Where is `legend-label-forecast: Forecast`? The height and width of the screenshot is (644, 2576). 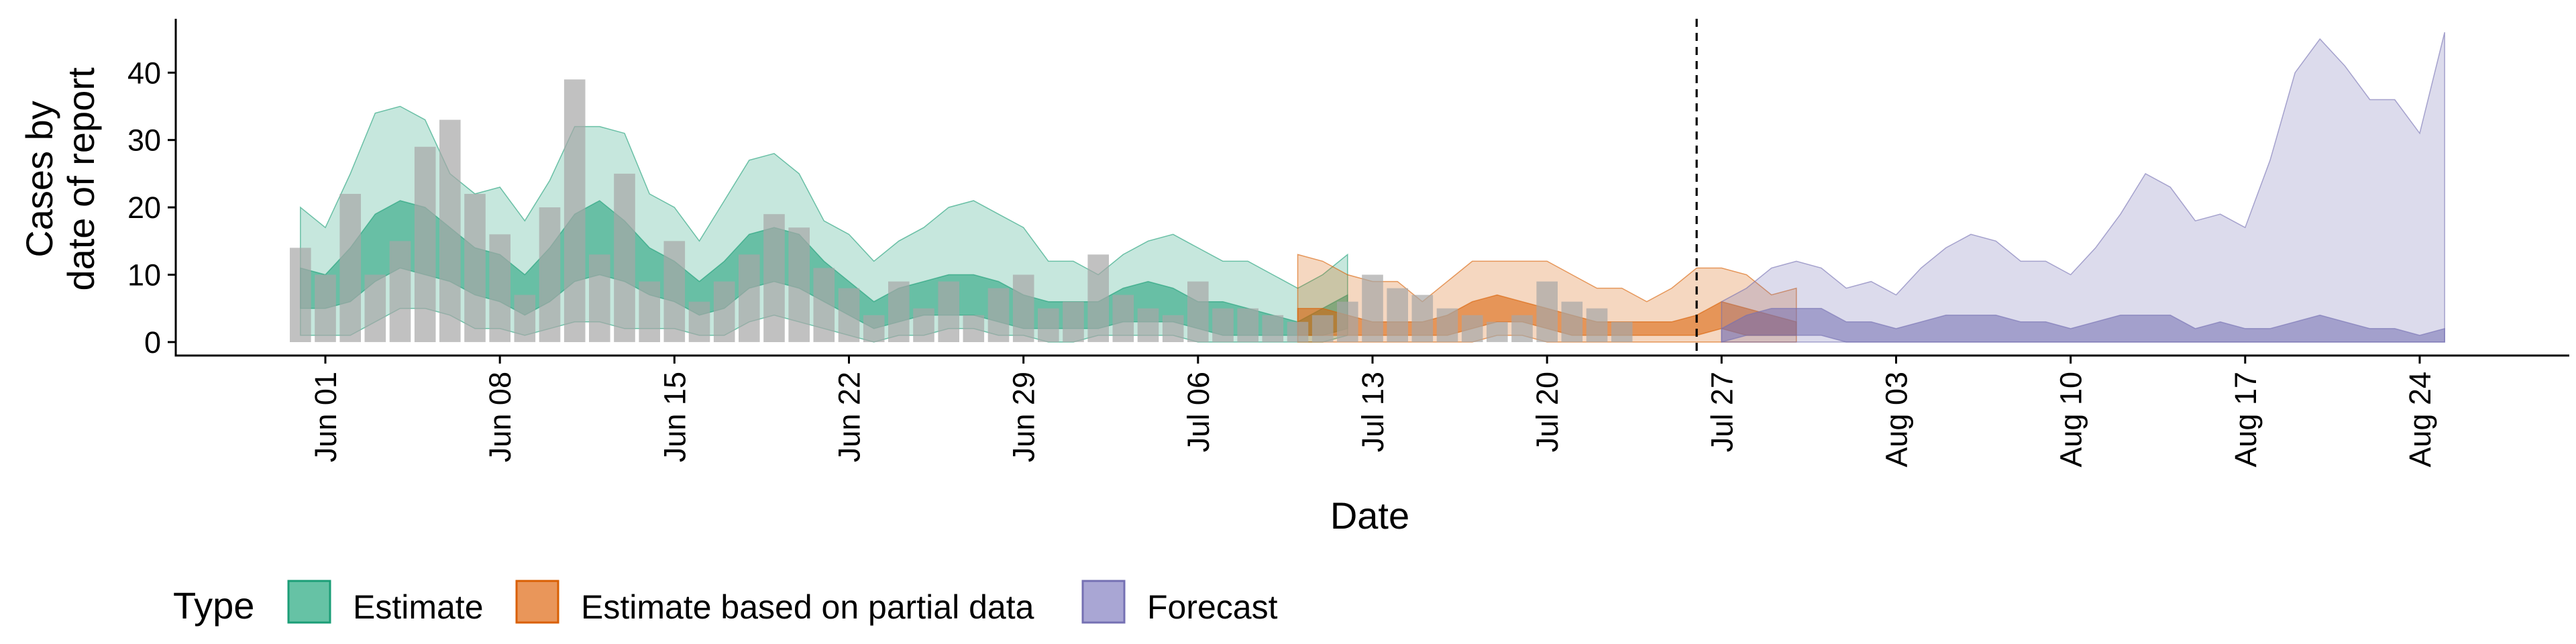 legend-label-forecast: Forecast is located at coordinates (1212, 607).